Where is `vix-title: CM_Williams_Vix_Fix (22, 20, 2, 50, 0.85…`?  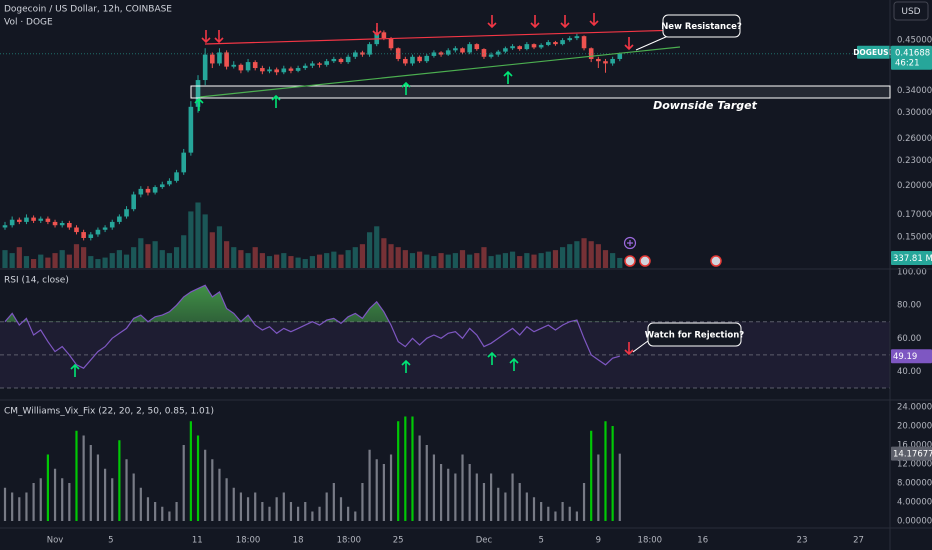
vix-title: CM_Williams_Vix_Fix (22, 20, 2, 50, 0.85… is located at coordinates (109, 412).